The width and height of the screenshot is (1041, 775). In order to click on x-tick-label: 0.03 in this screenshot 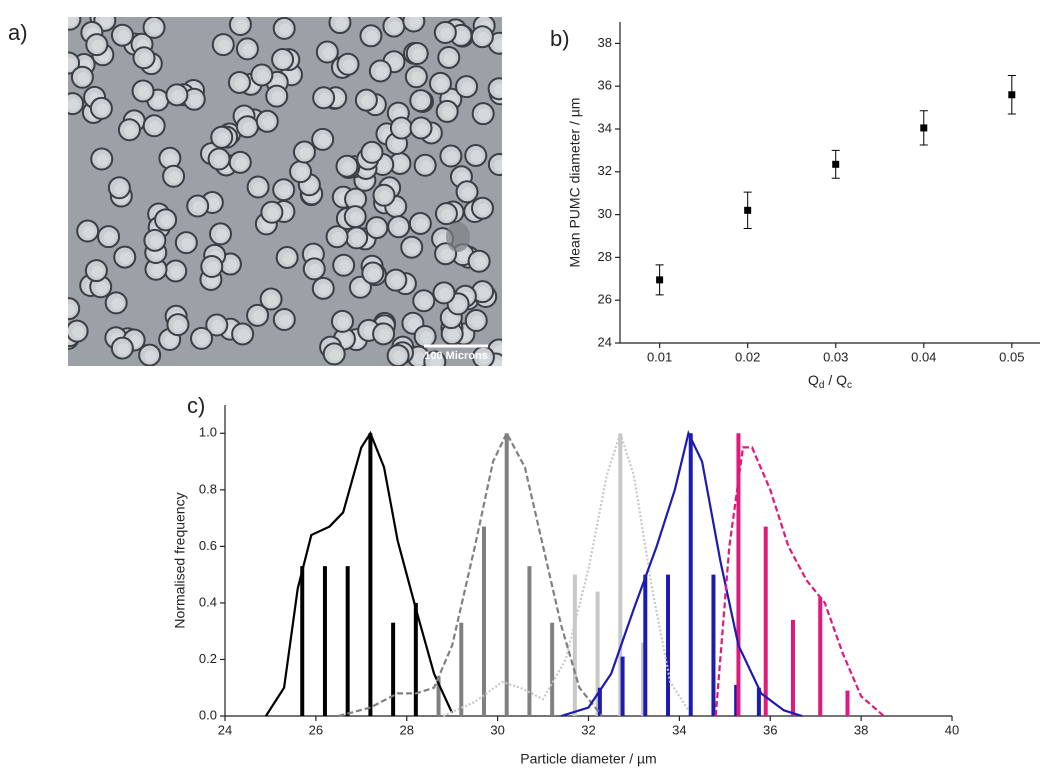, I will do `click(835, 356)`.